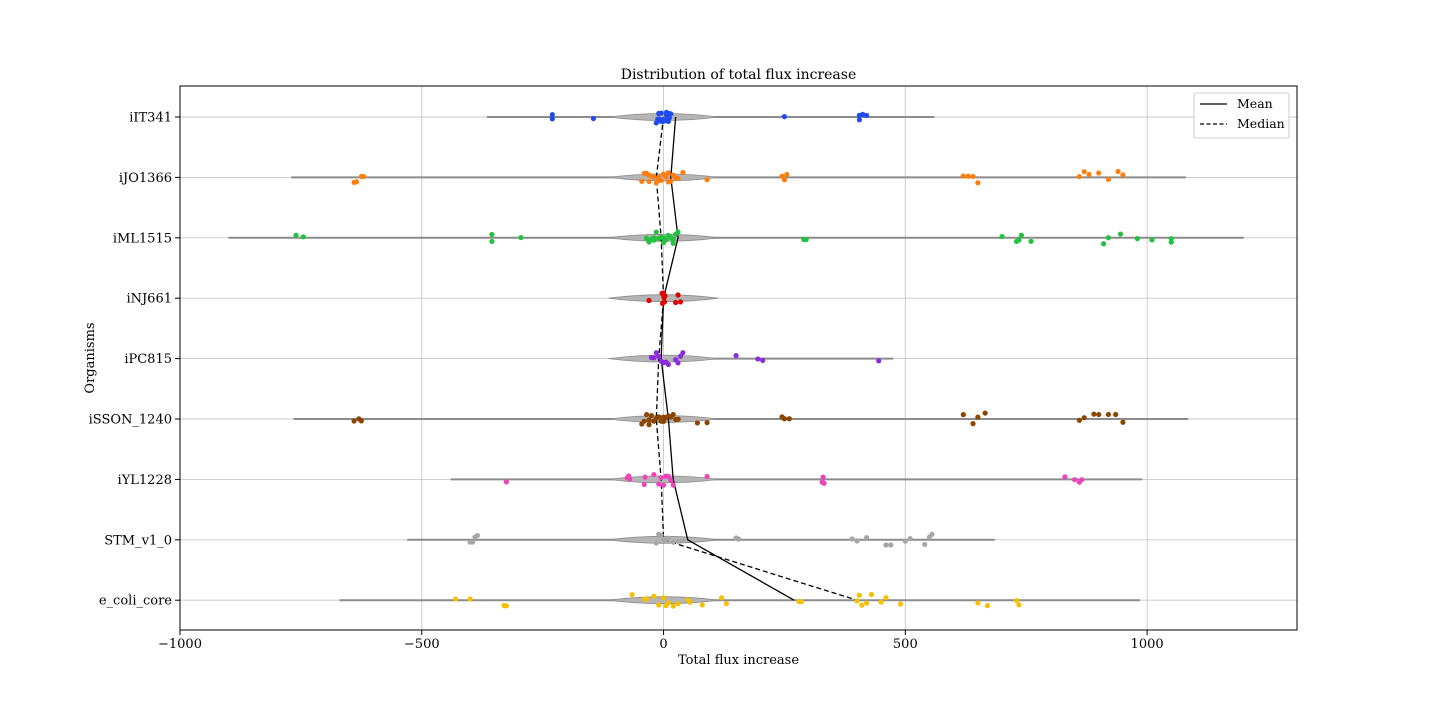  I want to click on legend: Mean Median, so click(1241, 115).